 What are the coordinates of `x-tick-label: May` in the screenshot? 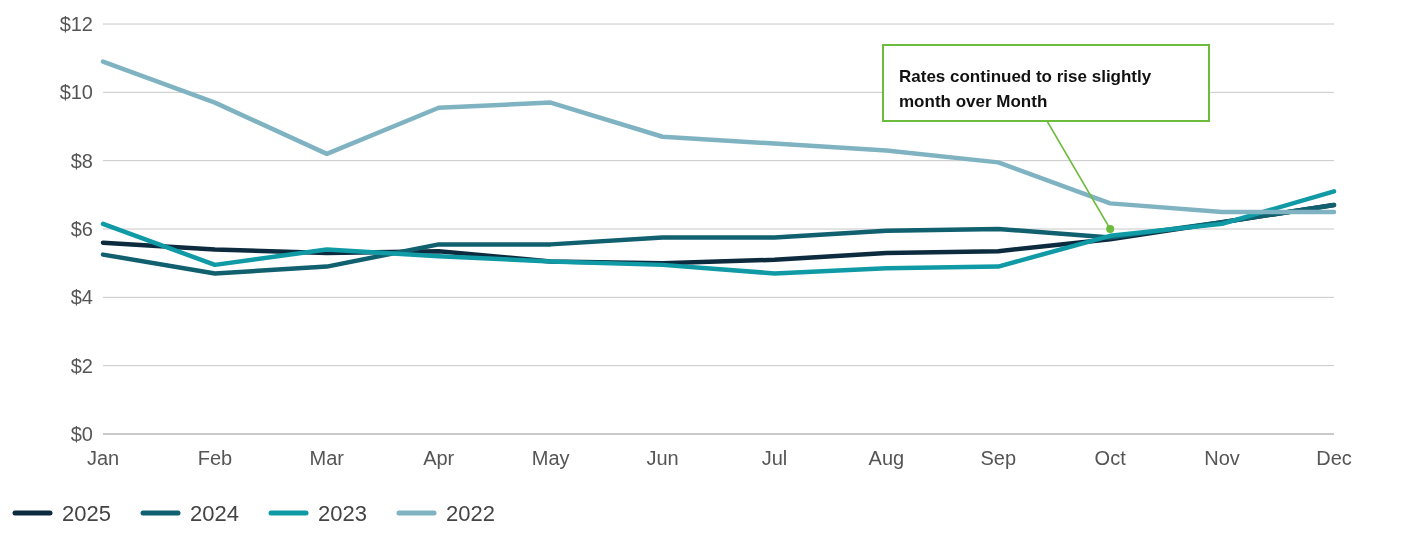 It's located at (550, 458).